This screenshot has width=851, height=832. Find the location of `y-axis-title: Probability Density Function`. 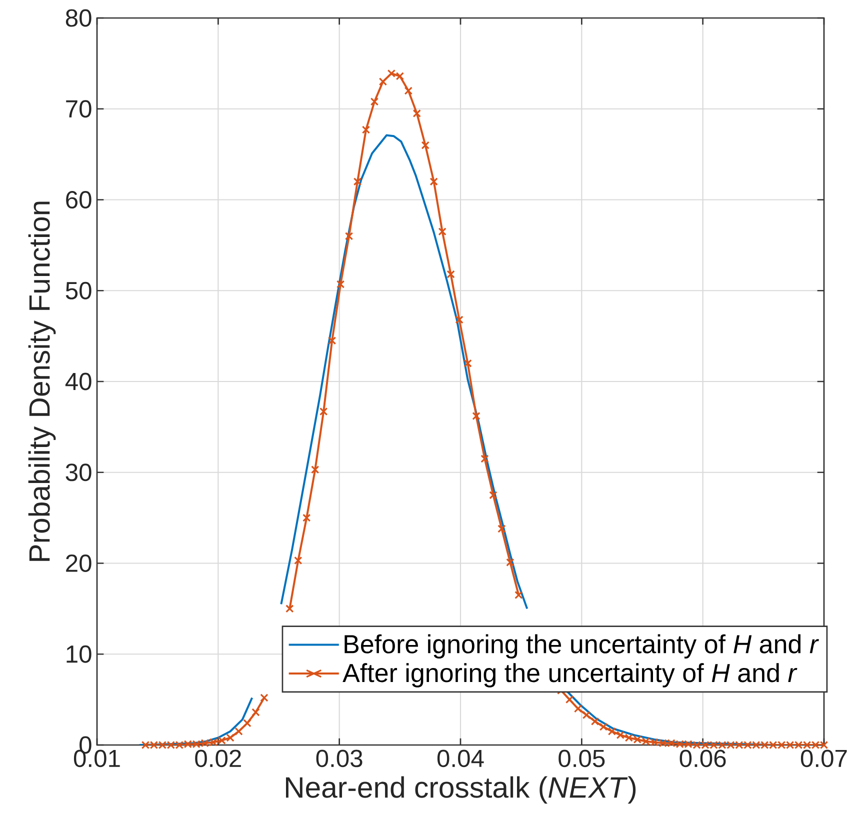

y-axis-title: Probability Density Function is located at coordinates (42, 381).